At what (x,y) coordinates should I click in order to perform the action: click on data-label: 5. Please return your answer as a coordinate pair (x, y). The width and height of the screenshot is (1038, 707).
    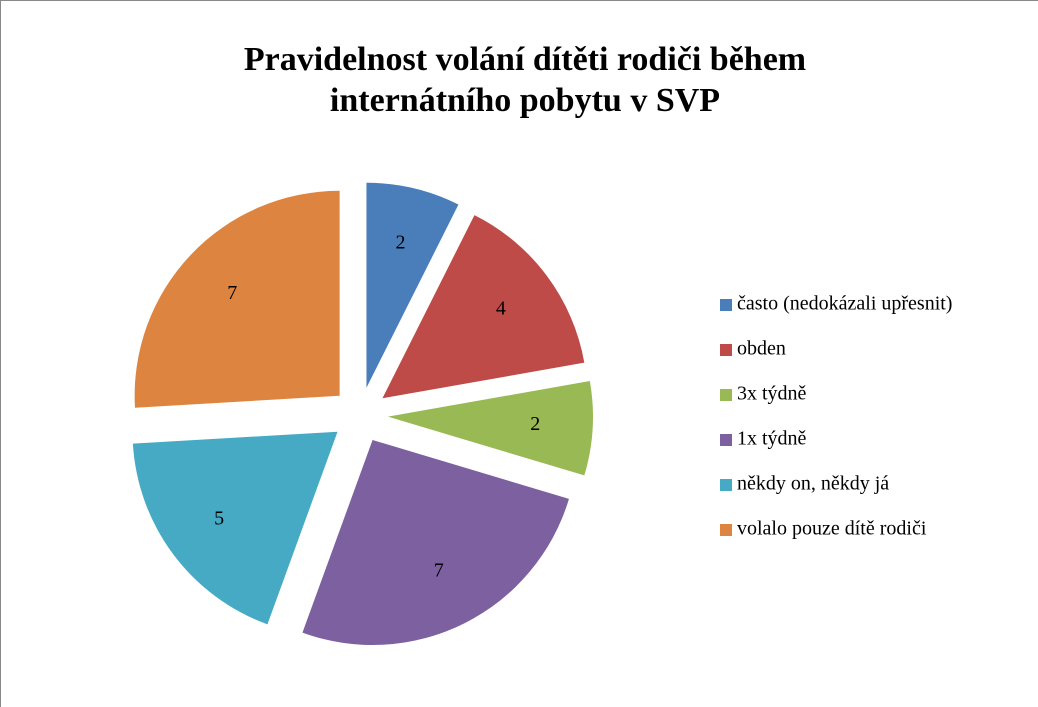
    Looking at the image, I should click on (219, 518).